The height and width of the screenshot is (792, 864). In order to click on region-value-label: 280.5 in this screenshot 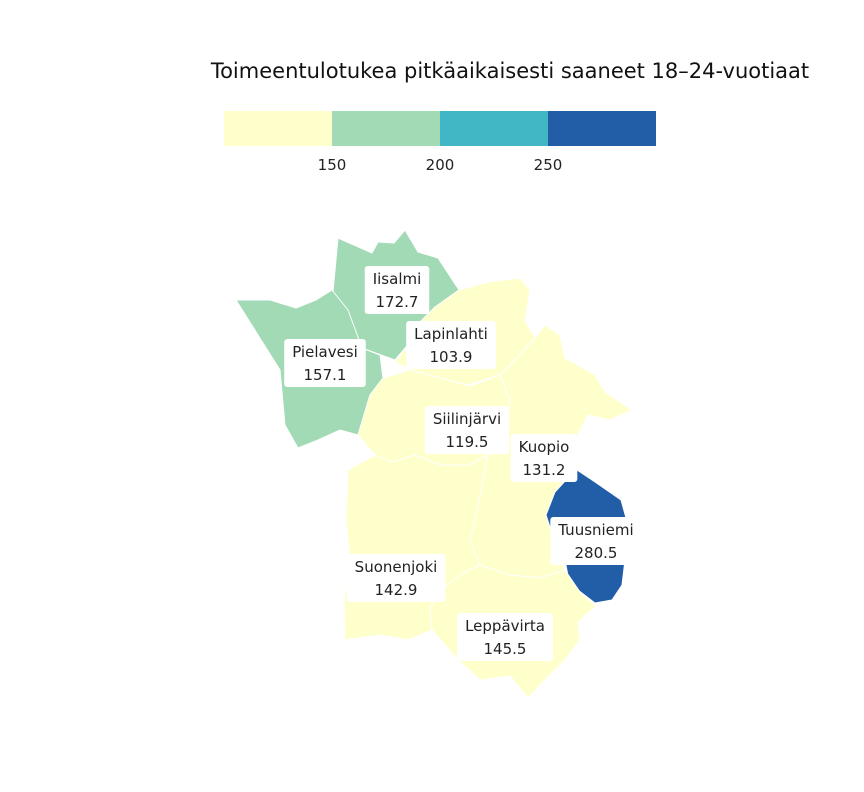, I will do `click(596, 553)`.